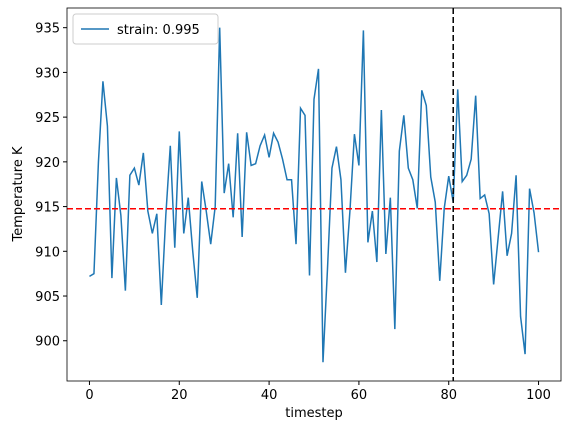 Image resolution: width=572 pixels, height=437 pixels. Describe the element at coordinates (47, 29) in the screenshot. I see `y-tick-label: 935` at that location.